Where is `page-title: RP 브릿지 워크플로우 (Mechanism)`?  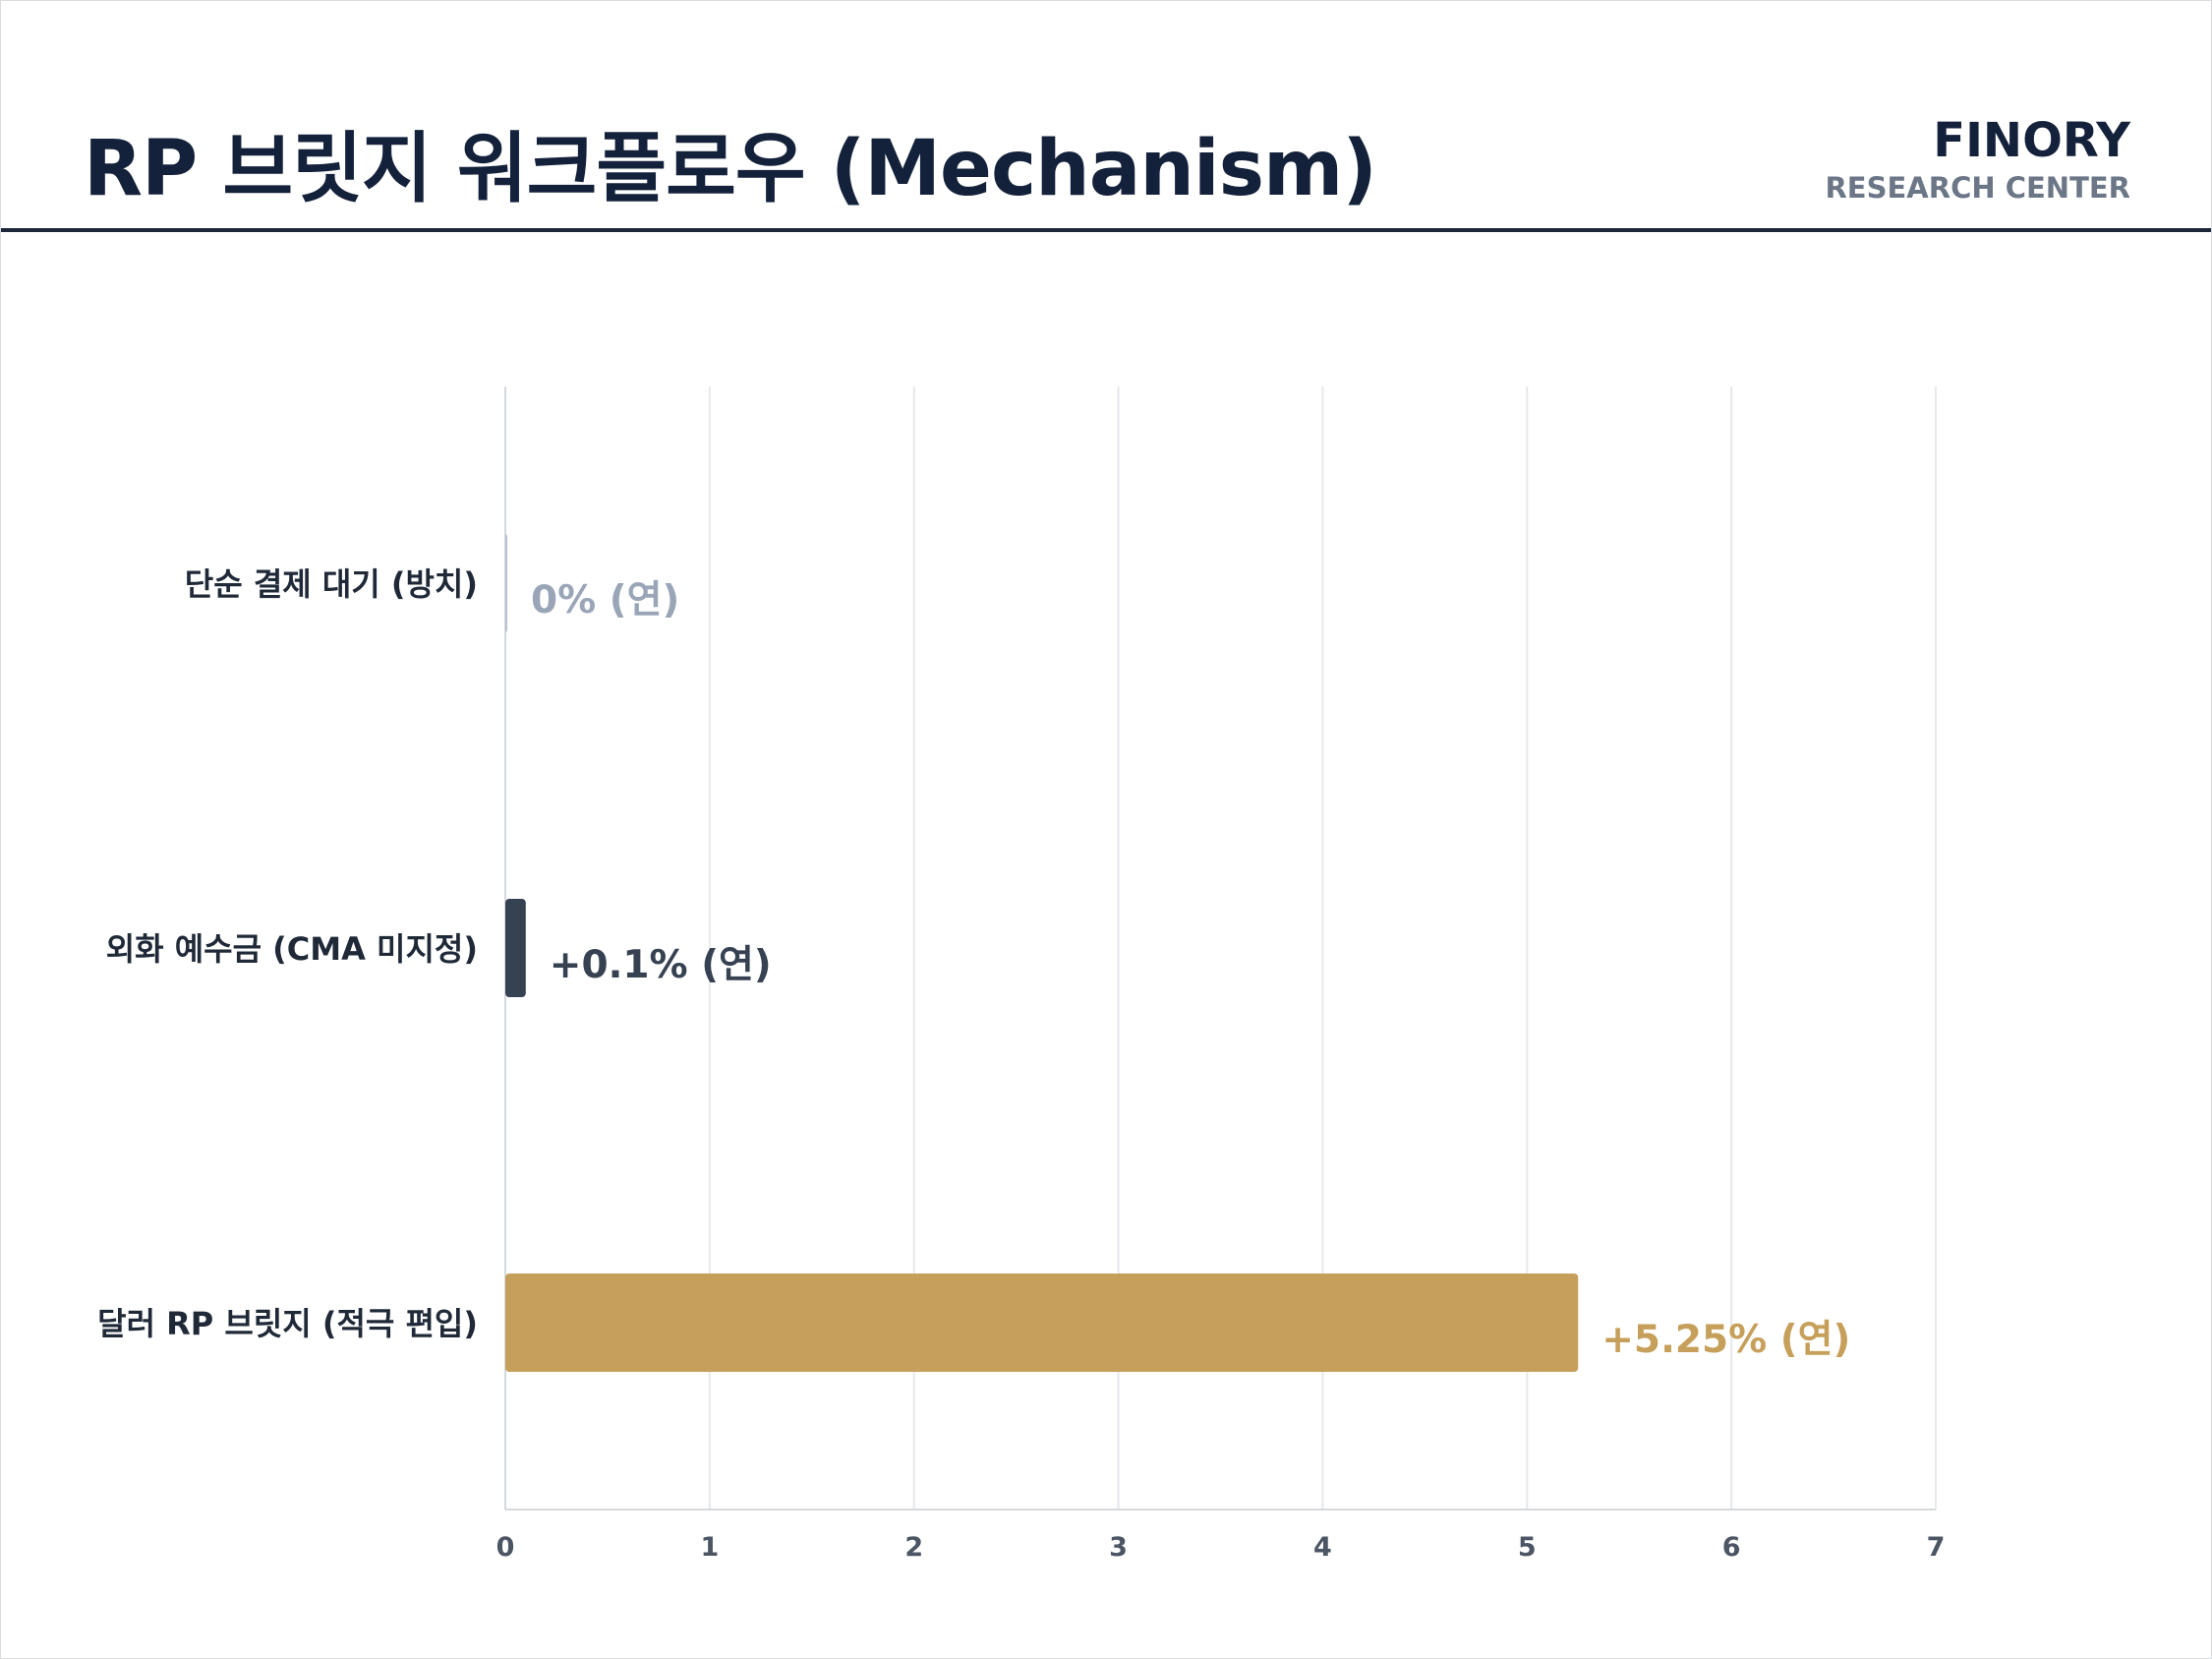
page-title: RP 브릿지 워크플로우 (Mechanism) is located at coordinates (731, 169).